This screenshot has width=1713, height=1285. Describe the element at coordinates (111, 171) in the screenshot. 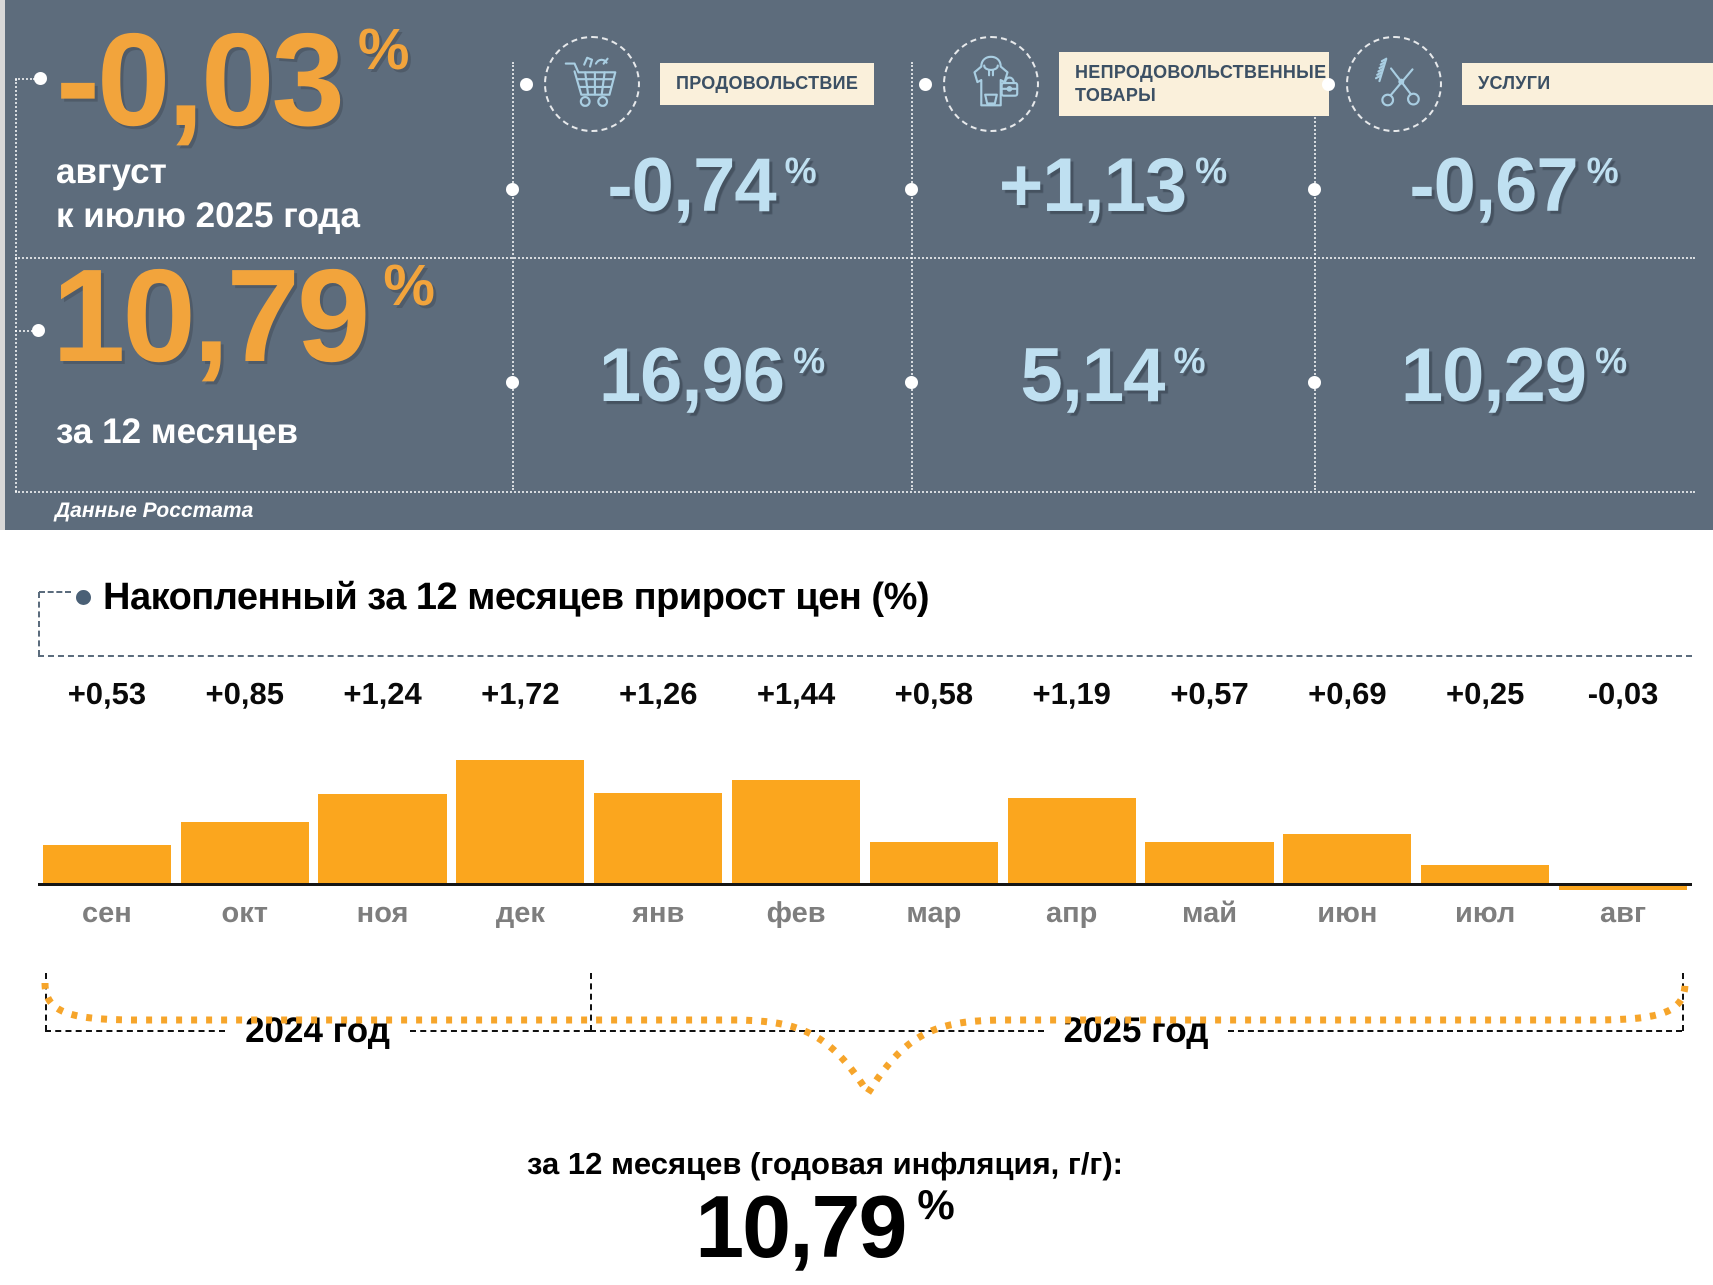

I see `caption-line-1: август` at that location.